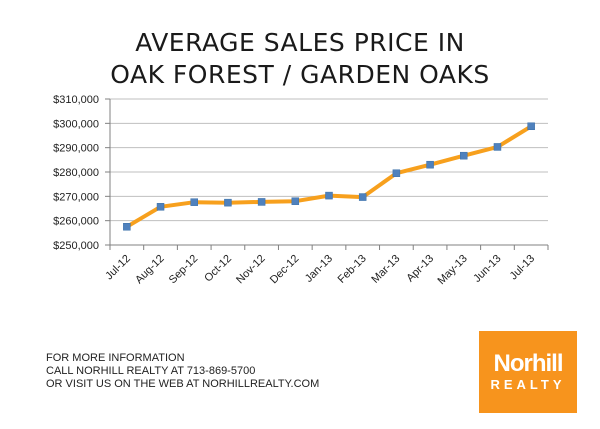 This screenshot has width=600, height=429. I want to click on logo-subtitle: REALTY, so click(528, 384).